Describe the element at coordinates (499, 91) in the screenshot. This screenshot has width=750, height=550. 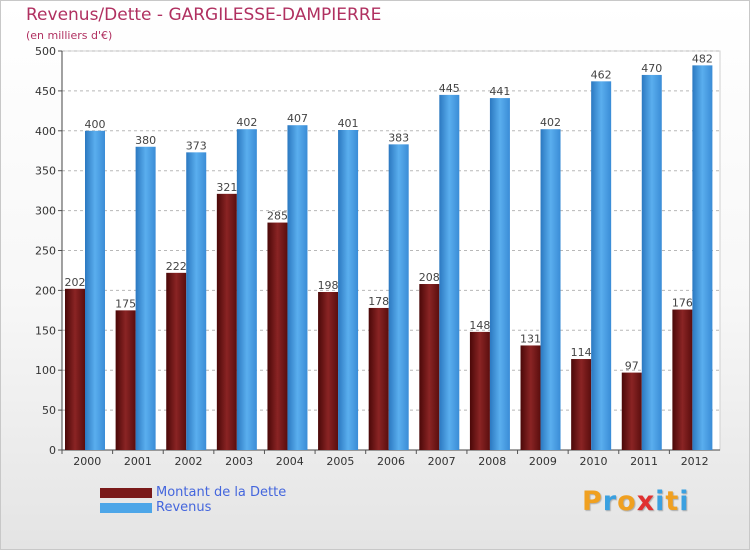
I see `label-revenus: 441` at that location.